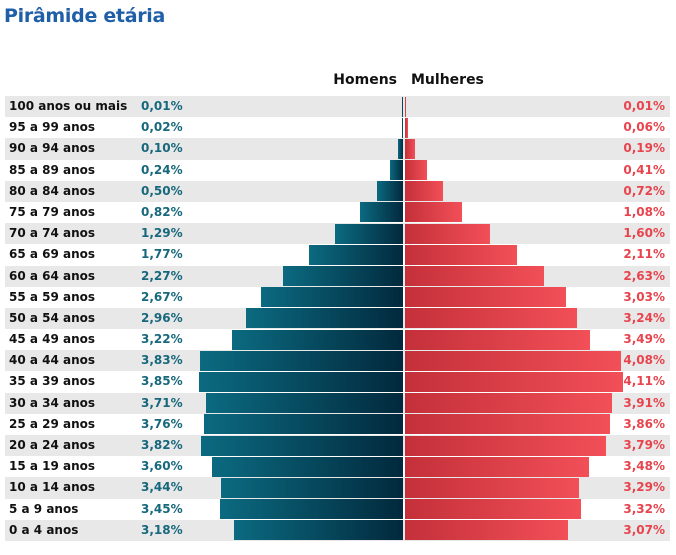  Describe the element at coordinates (644, 508) in the screenshot. I see `value-mulheres: 3,32%` at that location.